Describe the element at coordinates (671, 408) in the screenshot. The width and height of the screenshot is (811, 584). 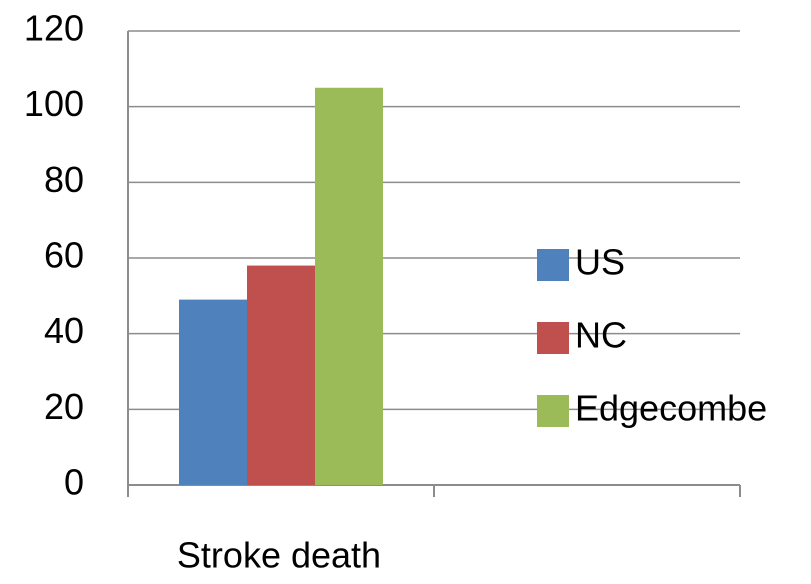
I see `legend-label: Edgecombe` at that location.